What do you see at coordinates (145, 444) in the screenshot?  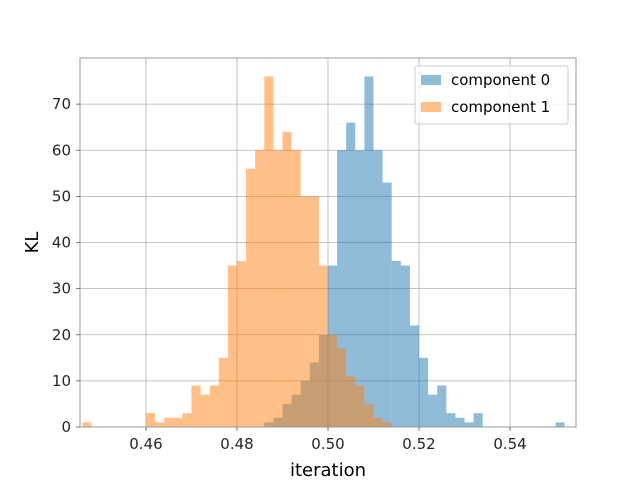 I see `x-tick-label: 0.46` at bounding box center [145, 444].